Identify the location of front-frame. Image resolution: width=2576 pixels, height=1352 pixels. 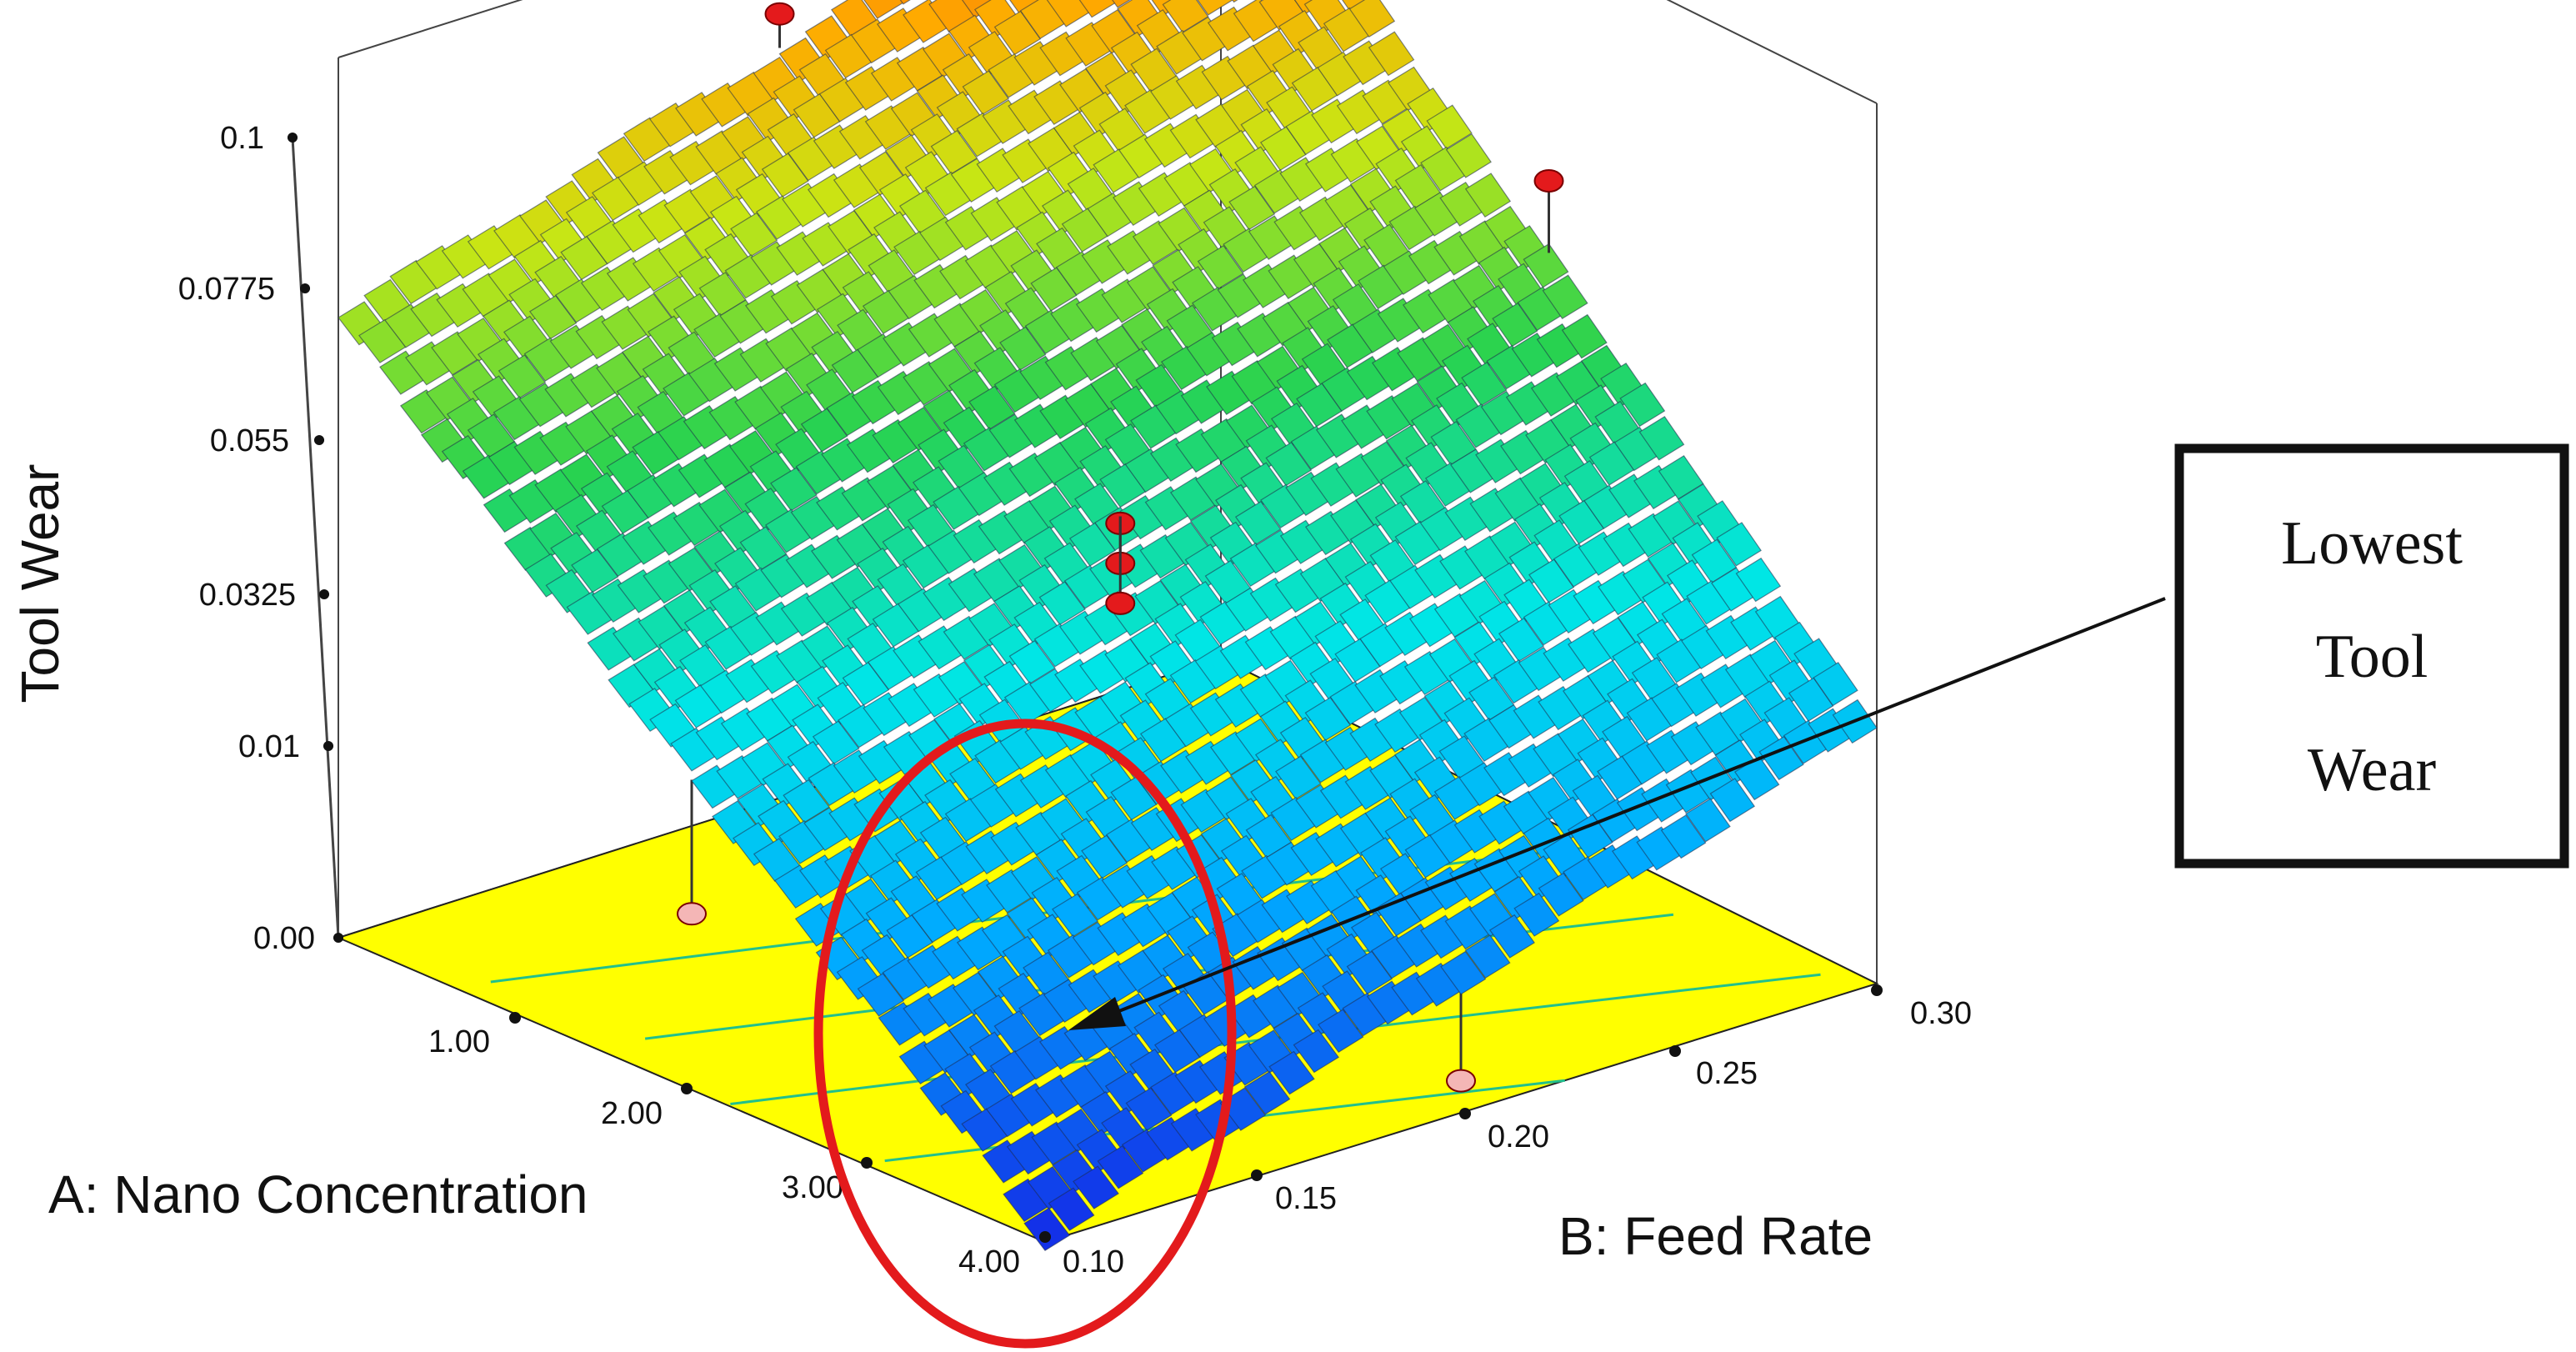
(316, 538).